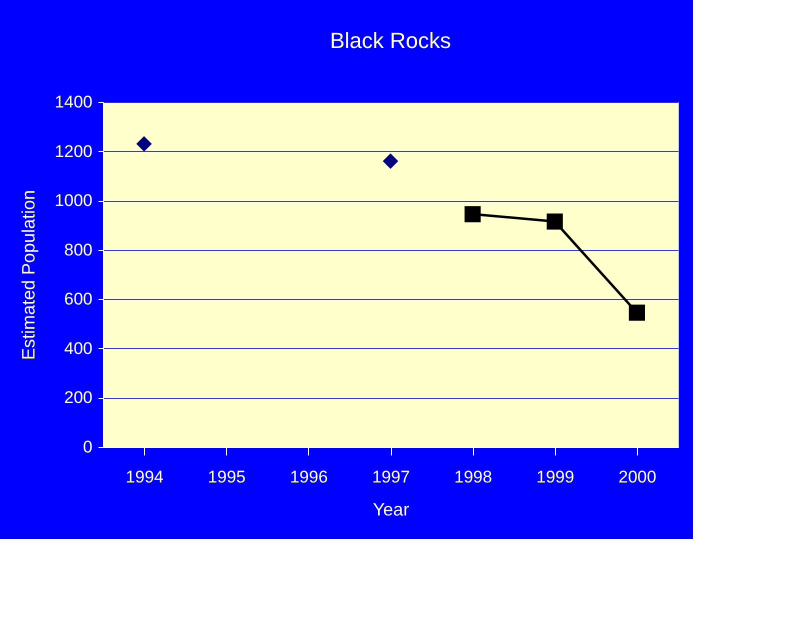 The image size is (793, 638). I want to click on y-tick-label: 1400, so click(73, 102).